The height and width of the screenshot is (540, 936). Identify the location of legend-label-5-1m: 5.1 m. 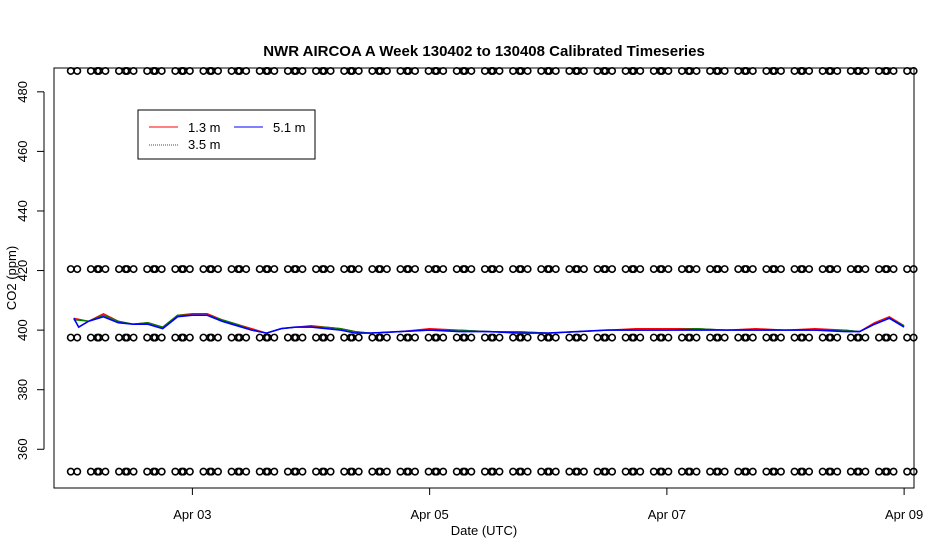
(289, 127).